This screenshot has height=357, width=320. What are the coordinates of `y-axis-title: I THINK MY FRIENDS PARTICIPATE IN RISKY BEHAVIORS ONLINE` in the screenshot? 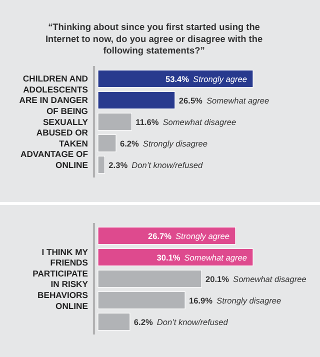 It's located at (60, 278).